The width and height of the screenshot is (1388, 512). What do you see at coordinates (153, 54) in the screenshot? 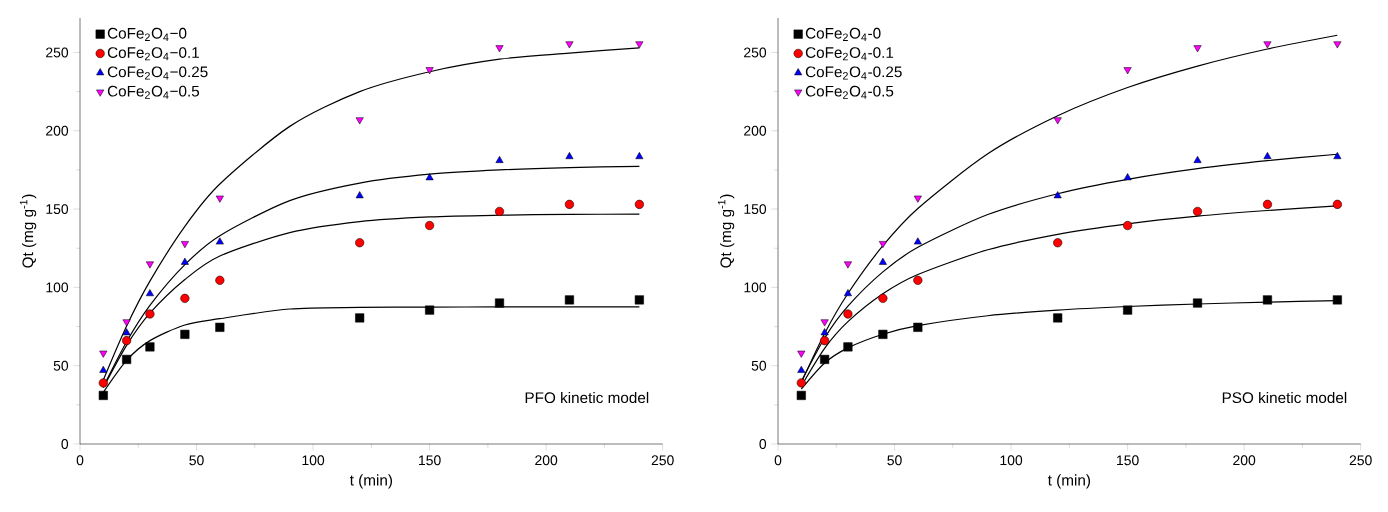
I see `legend-label: CoFe$_{2}$O$_{4}$−0.1` at bounding box center [153, 54].